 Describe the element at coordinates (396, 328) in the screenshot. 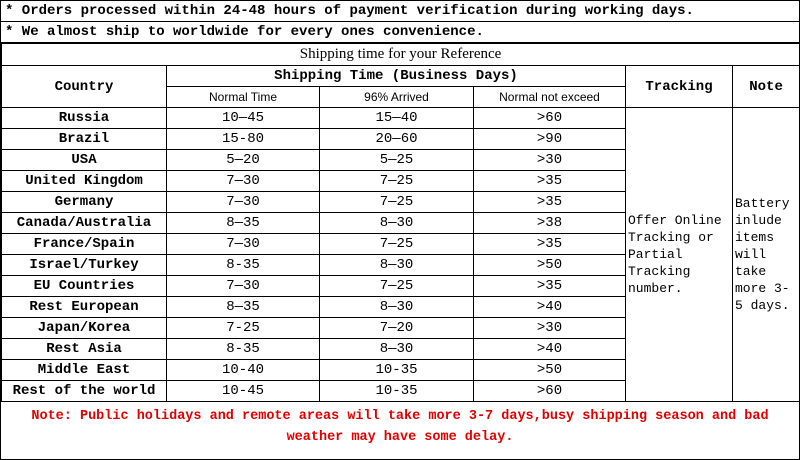

I see `time-cell: 7—20` at that location.